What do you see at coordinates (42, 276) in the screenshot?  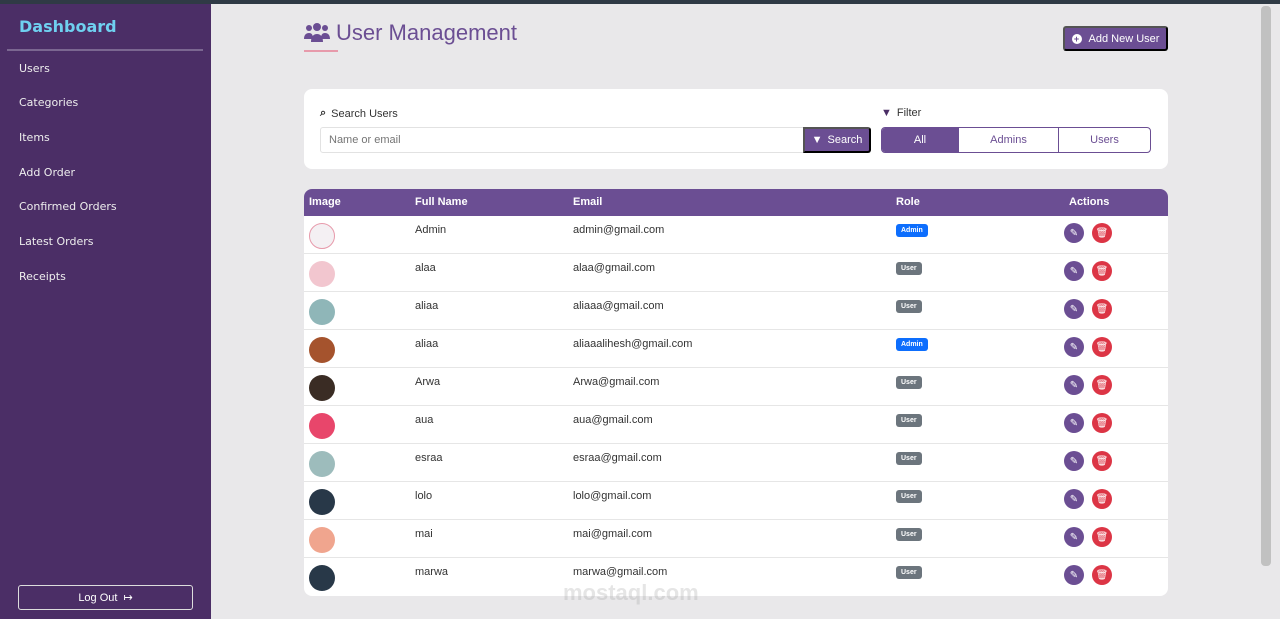 I see `sidebar-item-receipts: Receipts` at bounding box center [42, 276].